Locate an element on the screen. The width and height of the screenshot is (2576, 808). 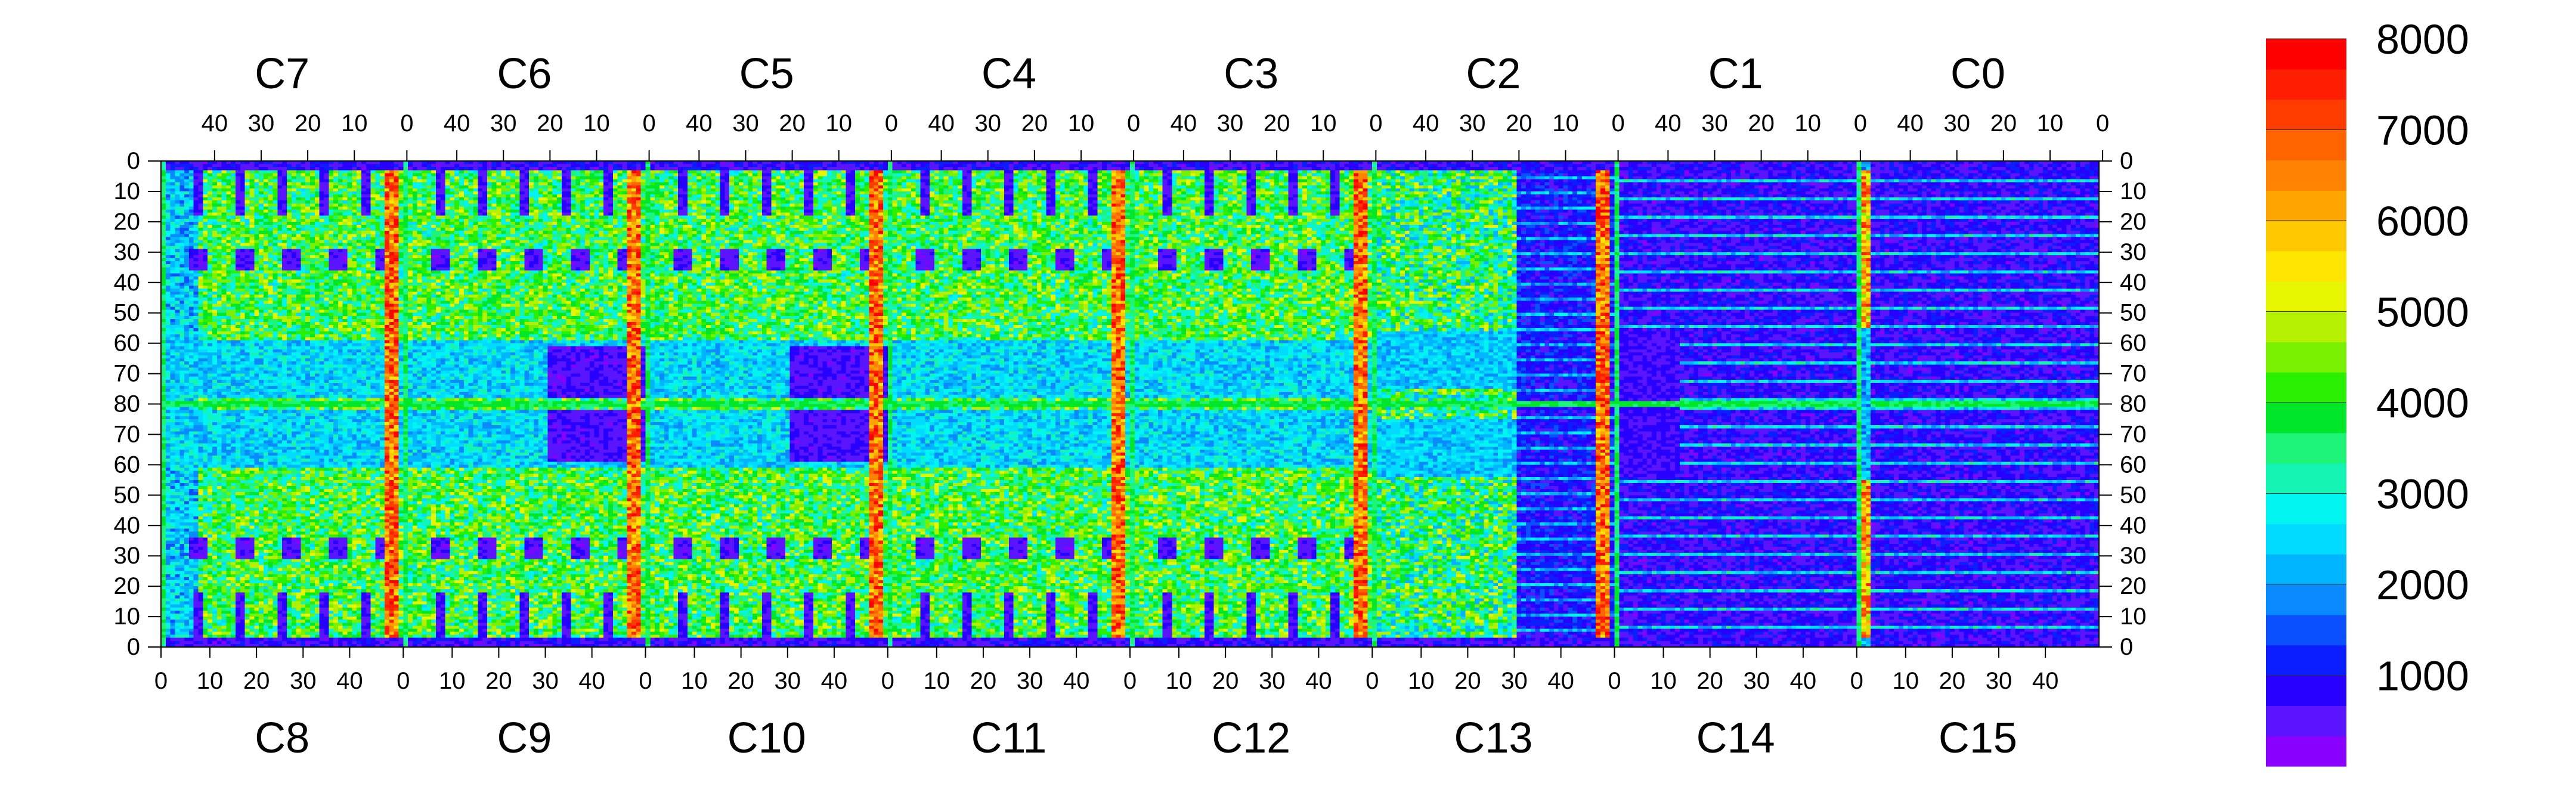
chip-label-bottom: C8 is located at coordinates (282, 738).